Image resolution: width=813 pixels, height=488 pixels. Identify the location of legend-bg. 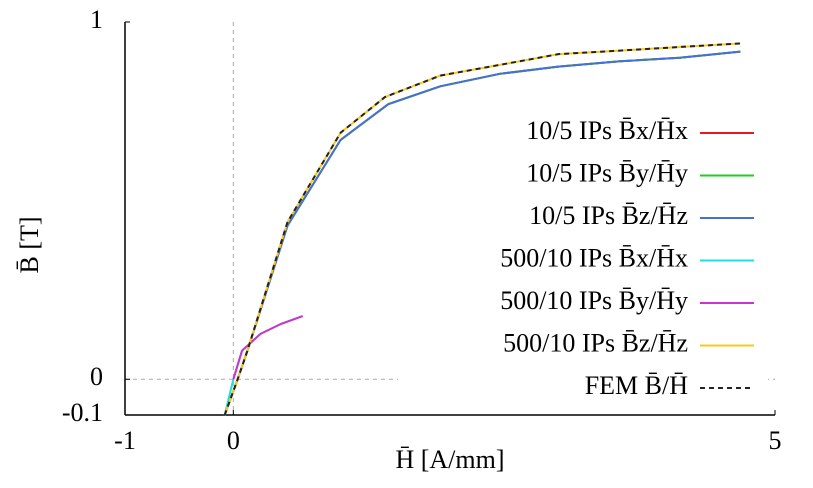
(583, 388).